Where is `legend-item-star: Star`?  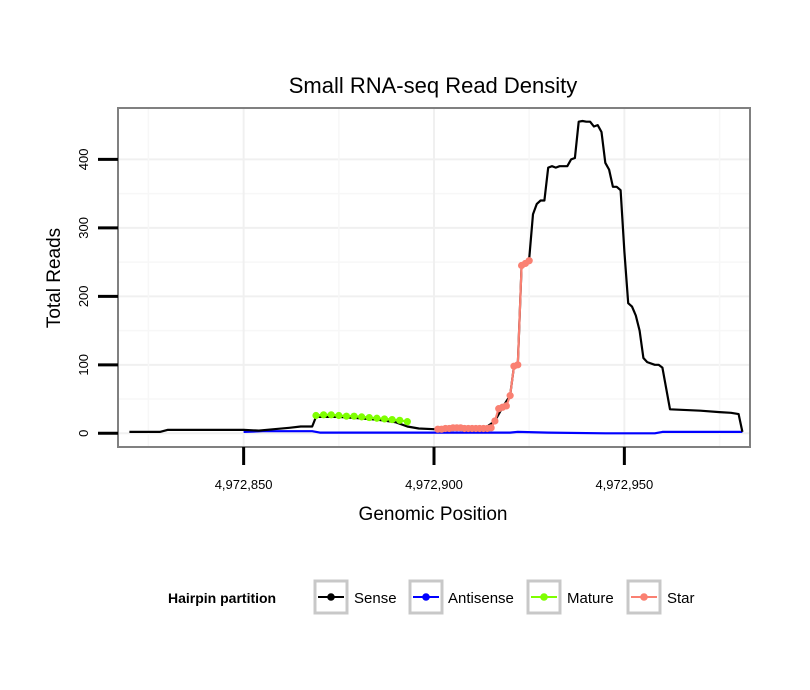
legend-item-star: Star is located at coordinates (660, 597).